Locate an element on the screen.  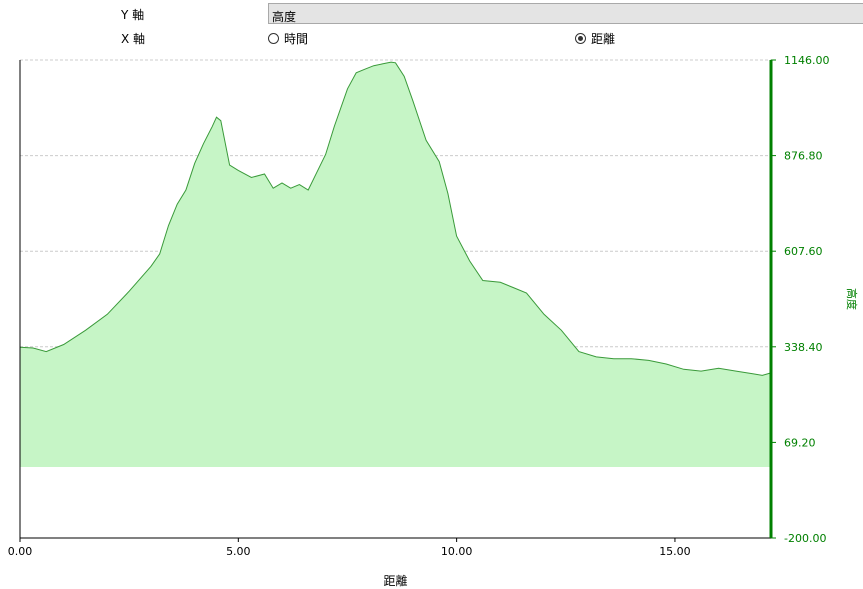
radio-distance-label: 距離 is located at coordinates (603, 39).